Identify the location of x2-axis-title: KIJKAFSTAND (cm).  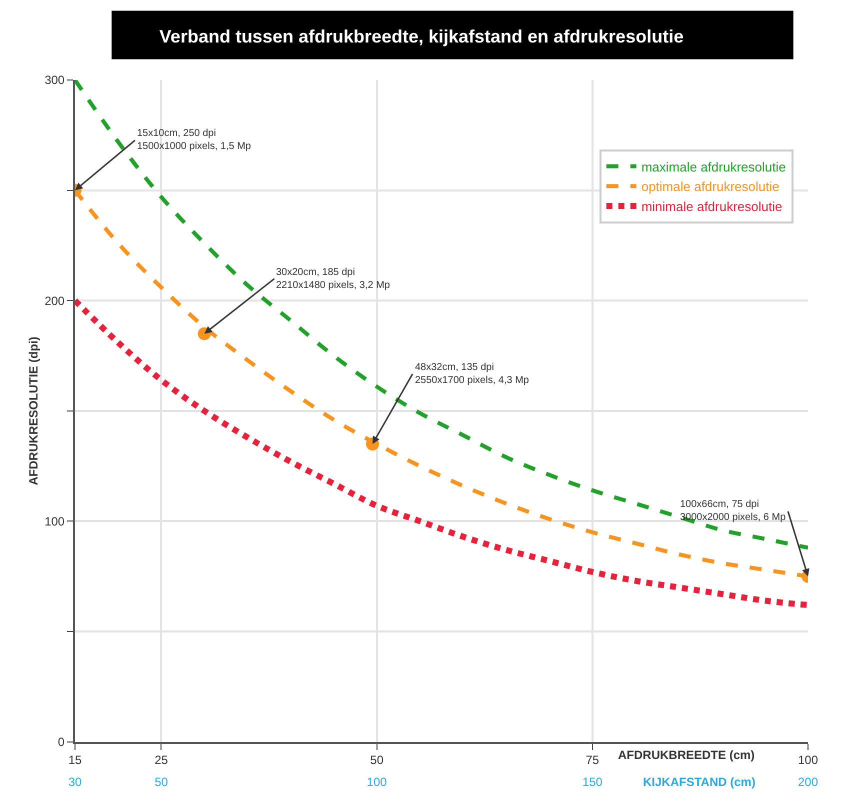
(699, 782).